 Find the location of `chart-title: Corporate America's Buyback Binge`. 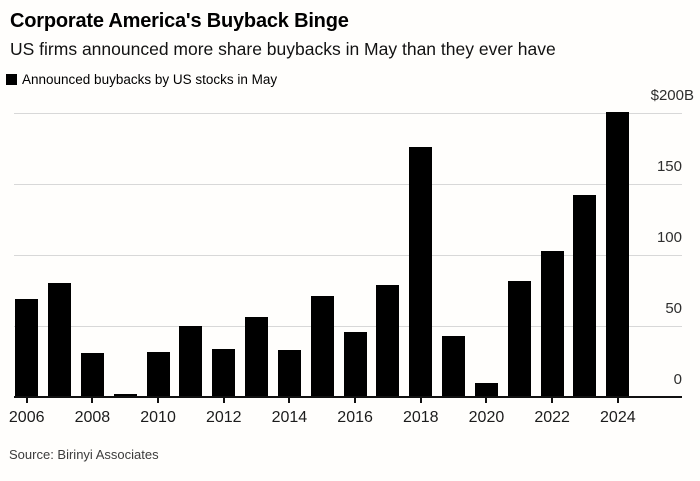

chart-title: Corporate America's Buyback Binge is located at coordinates (179, 21).